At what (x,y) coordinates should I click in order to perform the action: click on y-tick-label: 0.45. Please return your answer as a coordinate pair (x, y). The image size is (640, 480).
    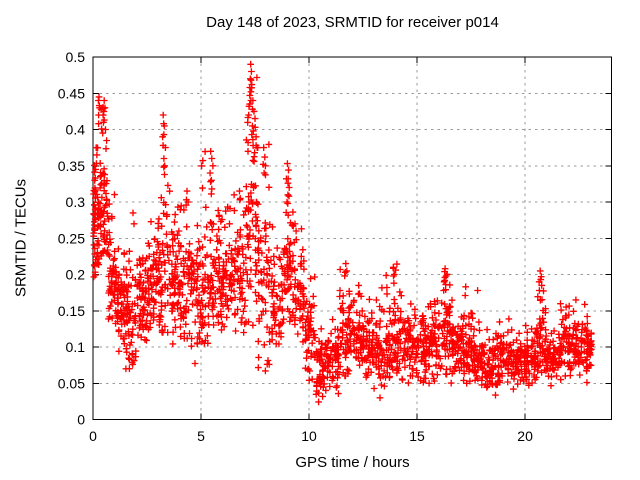
    Looking at the image, I should click on (71, 93).